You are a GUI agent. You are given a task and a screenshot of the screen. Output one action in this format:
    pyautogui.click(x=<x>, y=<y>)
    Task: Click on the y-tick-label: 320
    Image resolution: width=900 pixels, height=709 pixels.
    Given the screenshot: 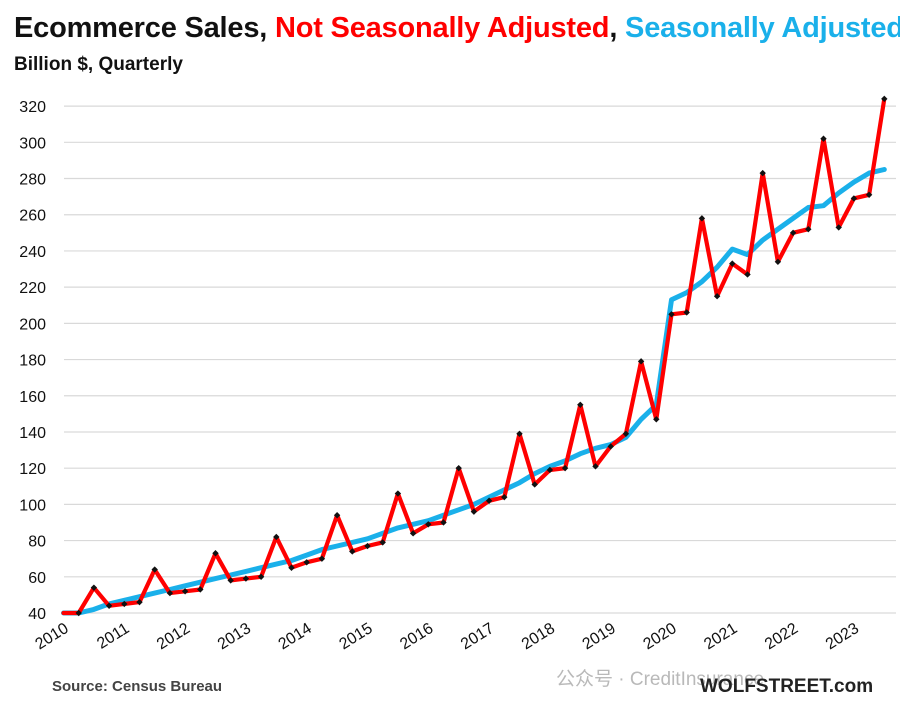 What is the action you would take?
    pyautogui.click(x=32, y=107)
    